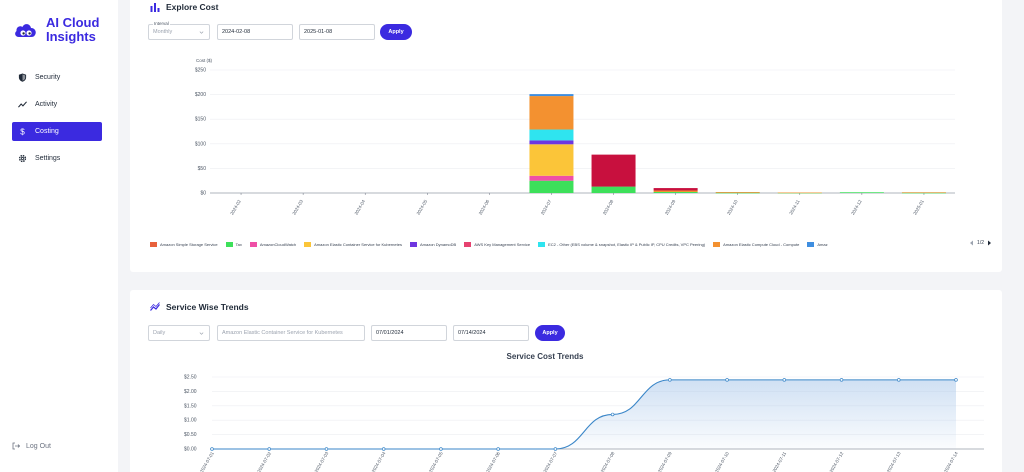  I want to click on service-trends-header: Service Wise Trends, so click(199, 307).